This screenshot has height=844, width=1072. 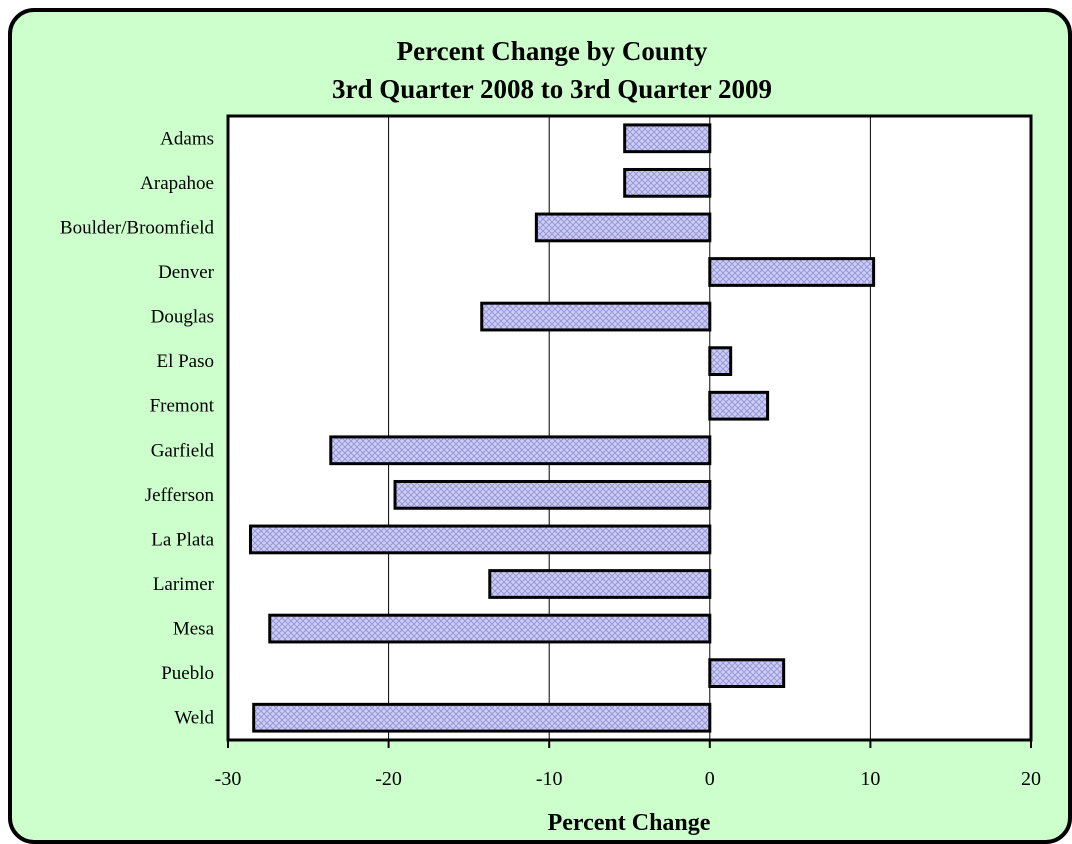 I want to click on x-tick-label: 0, so click(x=710, y=779).